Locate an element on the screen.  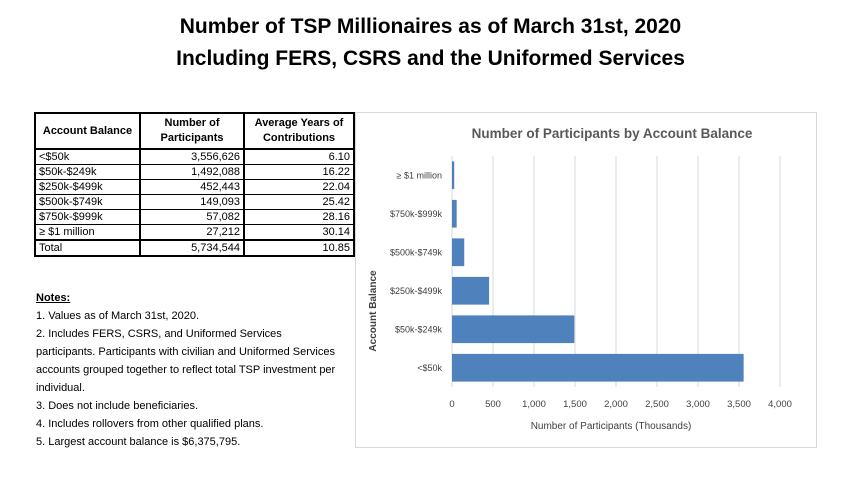
cell-total-participants: 5,734,544 is located at coordinates (192, 248).